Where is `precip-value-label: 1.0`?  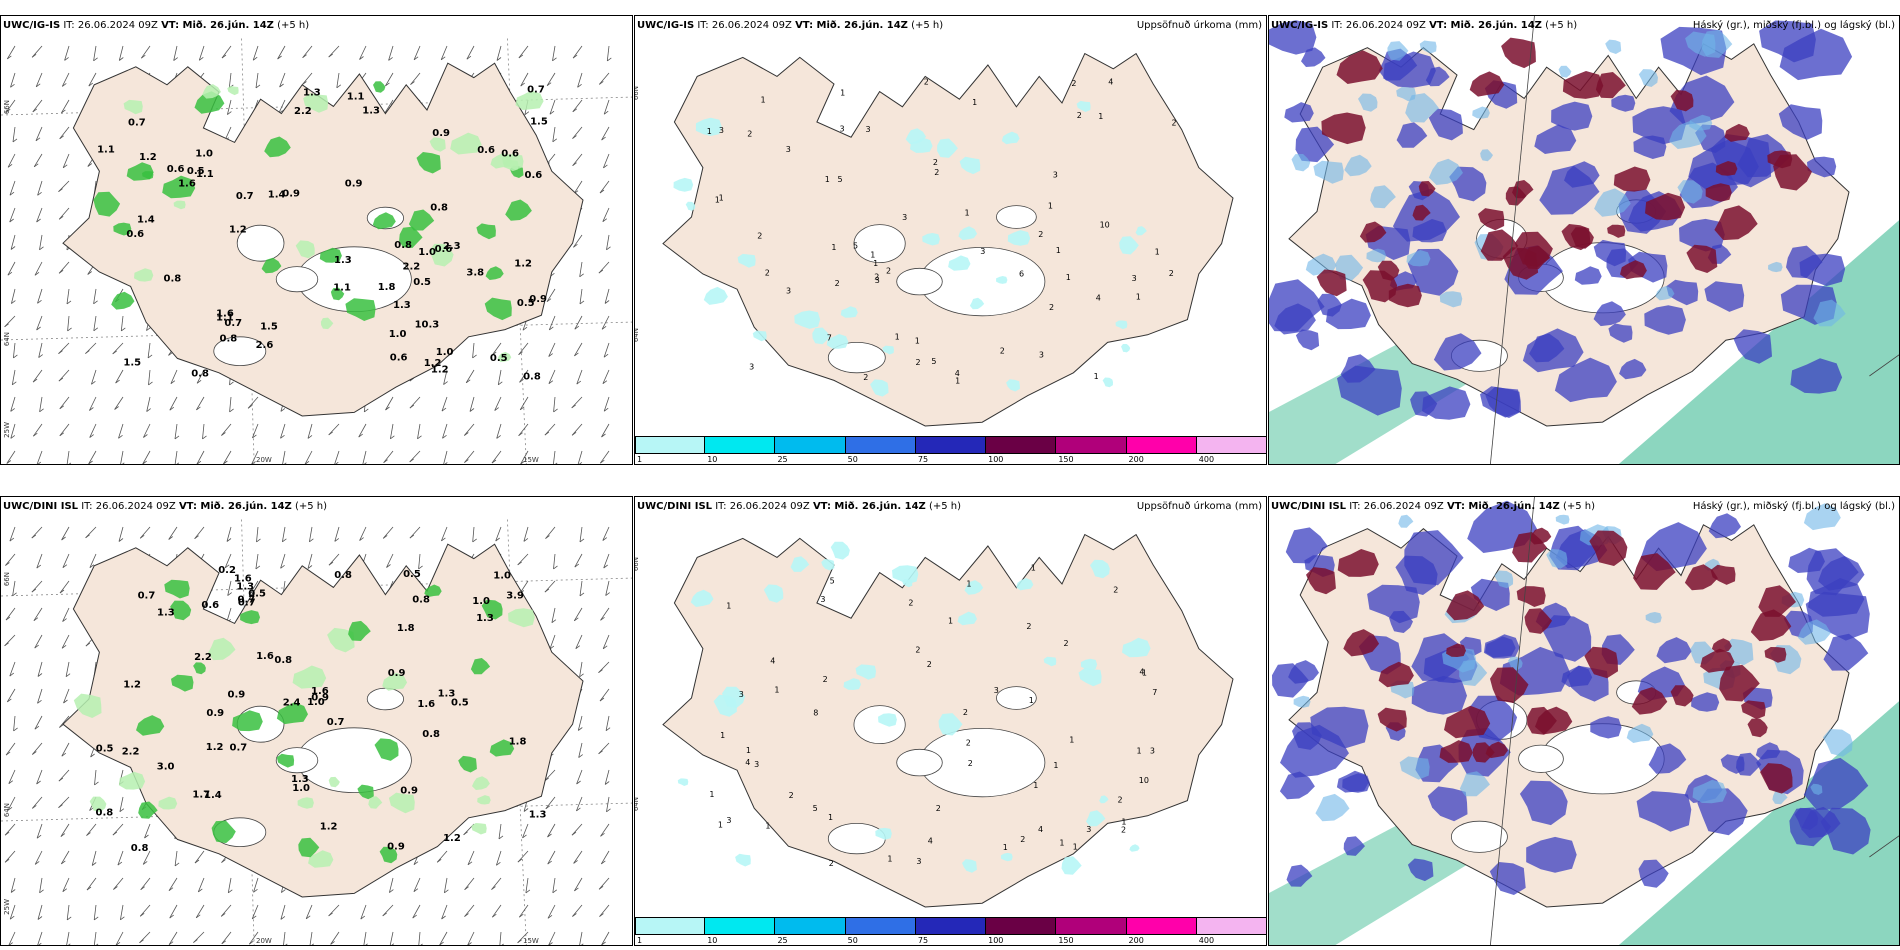
precip-value-label: 1.0 is located at coordinates (427, 252).